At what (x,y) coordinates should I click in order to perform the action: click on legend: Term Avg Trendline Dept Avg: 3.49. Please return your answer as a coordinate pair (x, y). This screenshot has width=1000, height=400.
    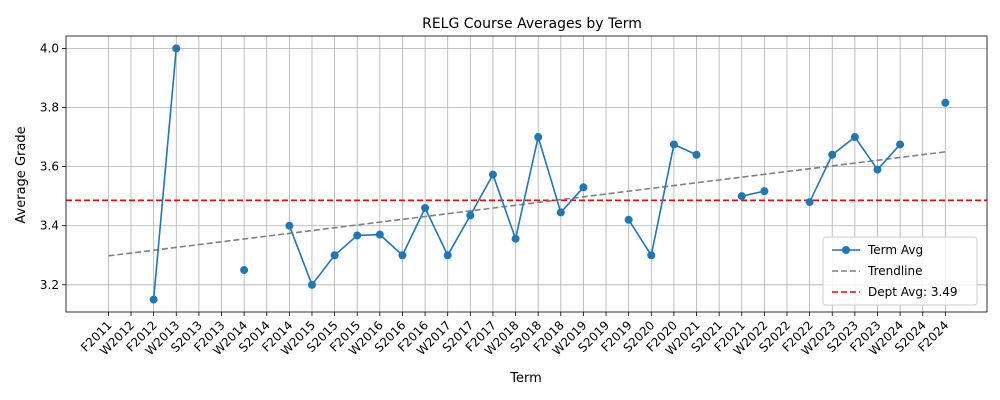
    Looking at the image, I should click on (900, 271).